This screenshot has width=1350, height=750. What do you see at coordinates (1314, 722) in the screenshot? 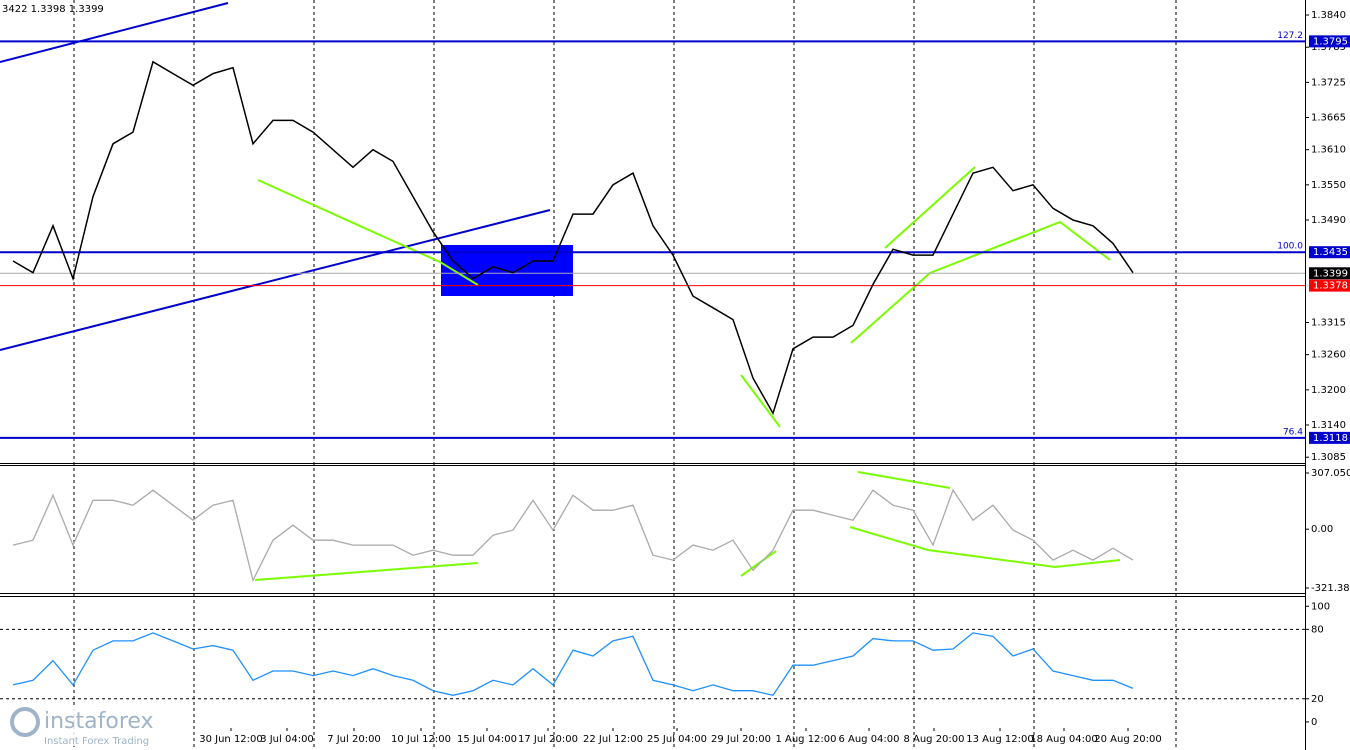
I see `y-tick-label: 0` at bounding box center [1314, 722].